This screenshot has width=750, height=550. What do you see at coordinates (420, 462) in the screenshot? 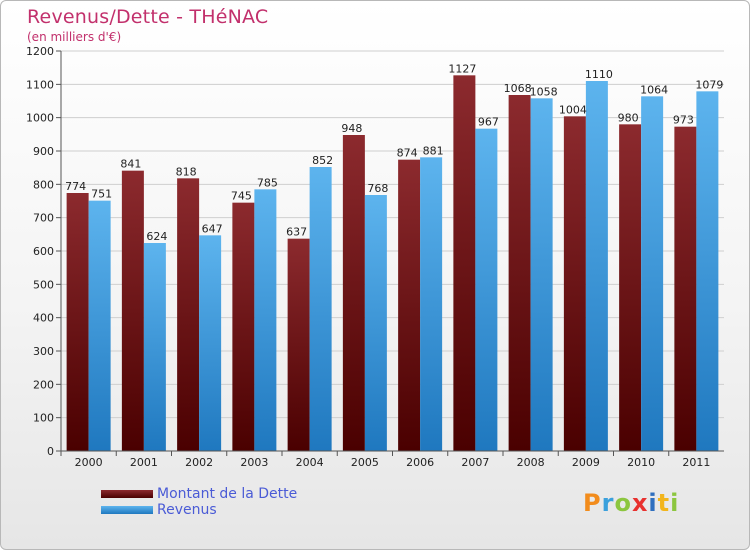
I see `x-tick-label-2006: 2006` at bounding box center [420, 462].